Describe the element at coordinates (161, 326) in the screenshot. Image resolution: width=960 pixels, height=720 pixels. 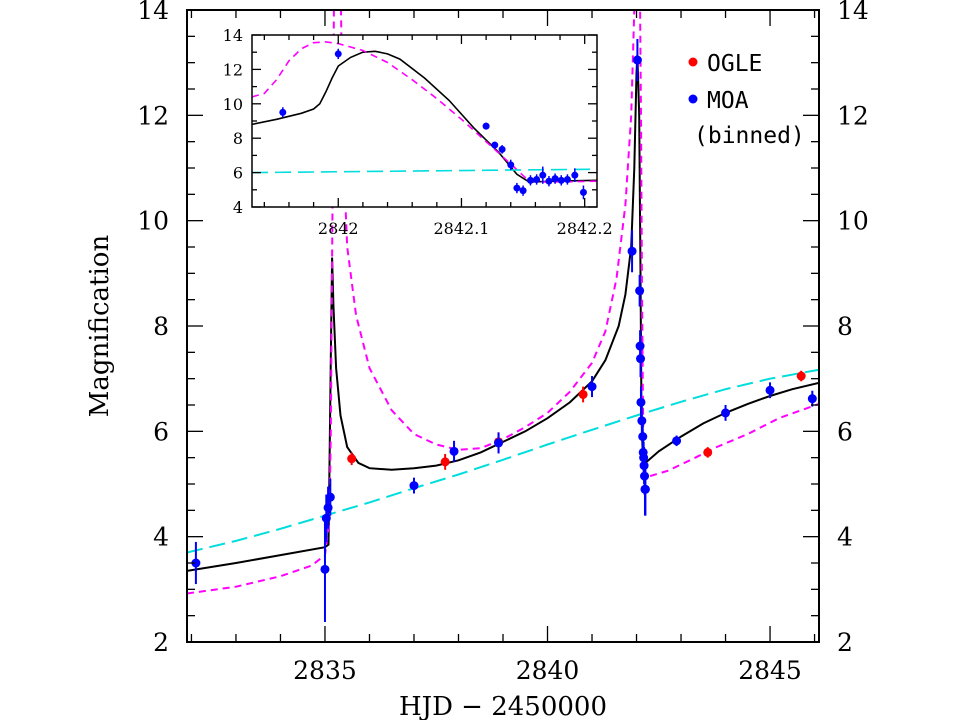
I see `y-tick-label-left: 8` at that location.